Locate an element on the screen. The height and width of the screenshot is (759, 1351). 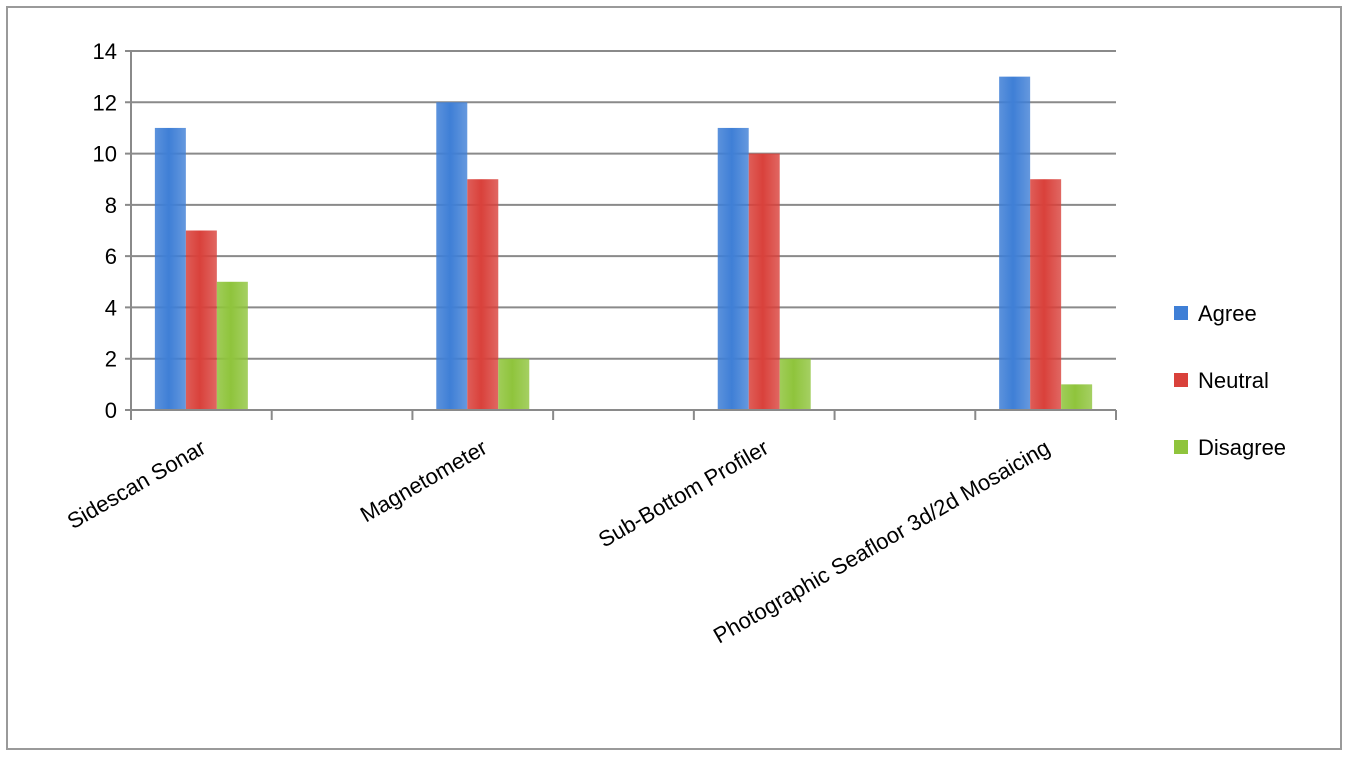
legend: Agree Neutral Disagree is located at coordinates (1230, 380).